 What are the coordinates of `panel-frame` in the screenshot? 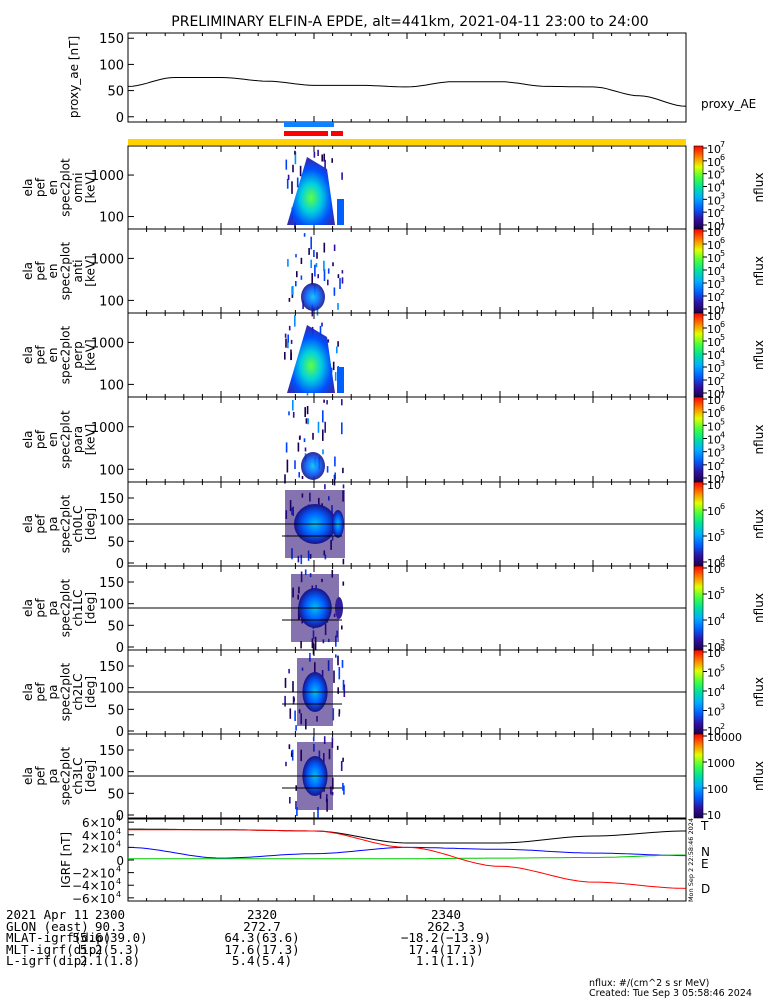 It's located at (407, 355).